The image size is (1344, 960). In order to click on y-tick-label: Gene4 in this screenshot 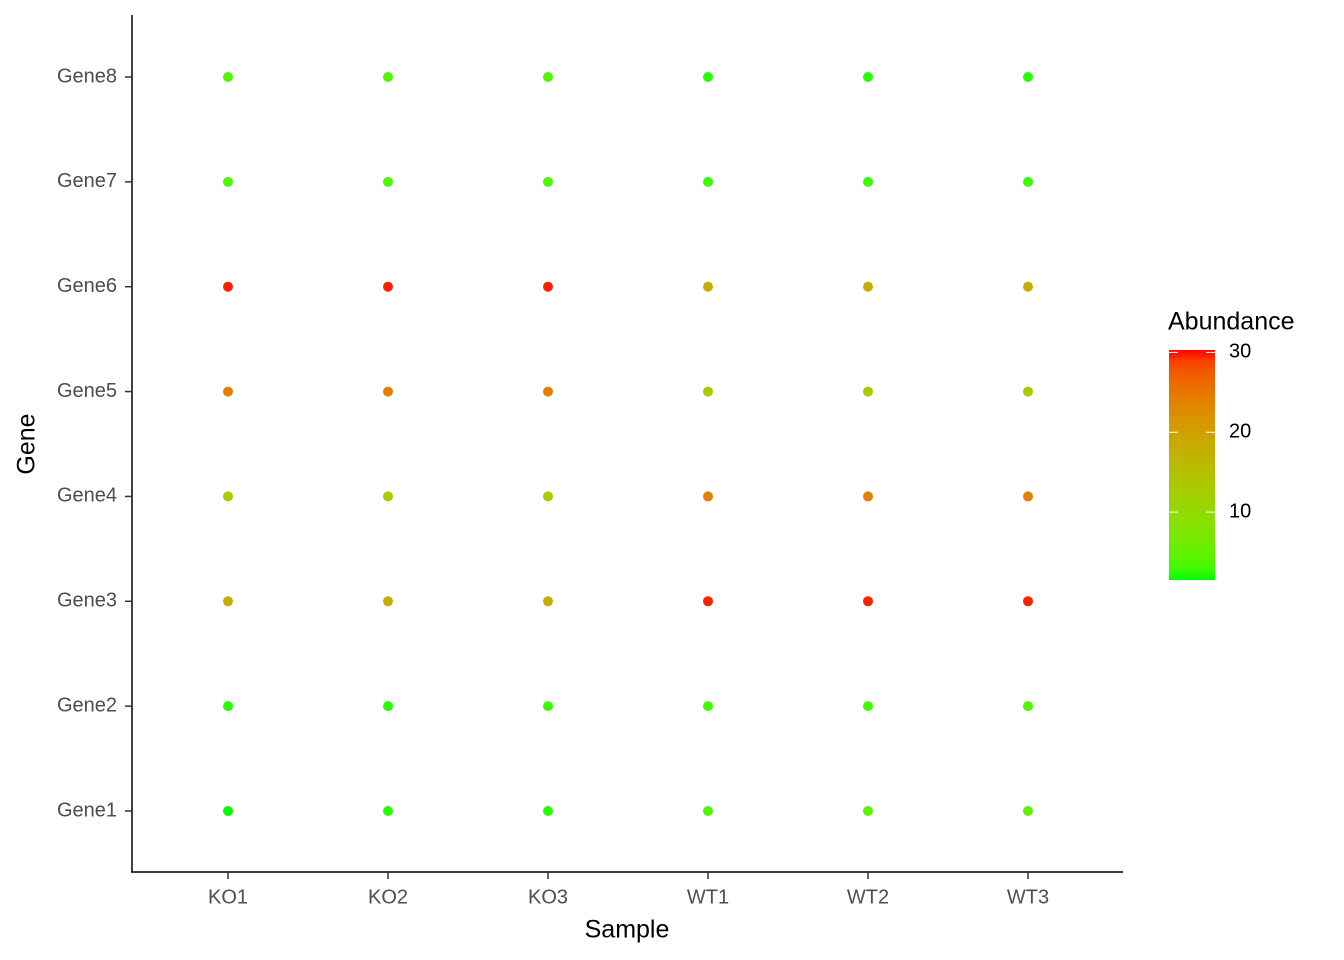, I will do `click(87, 496)`.